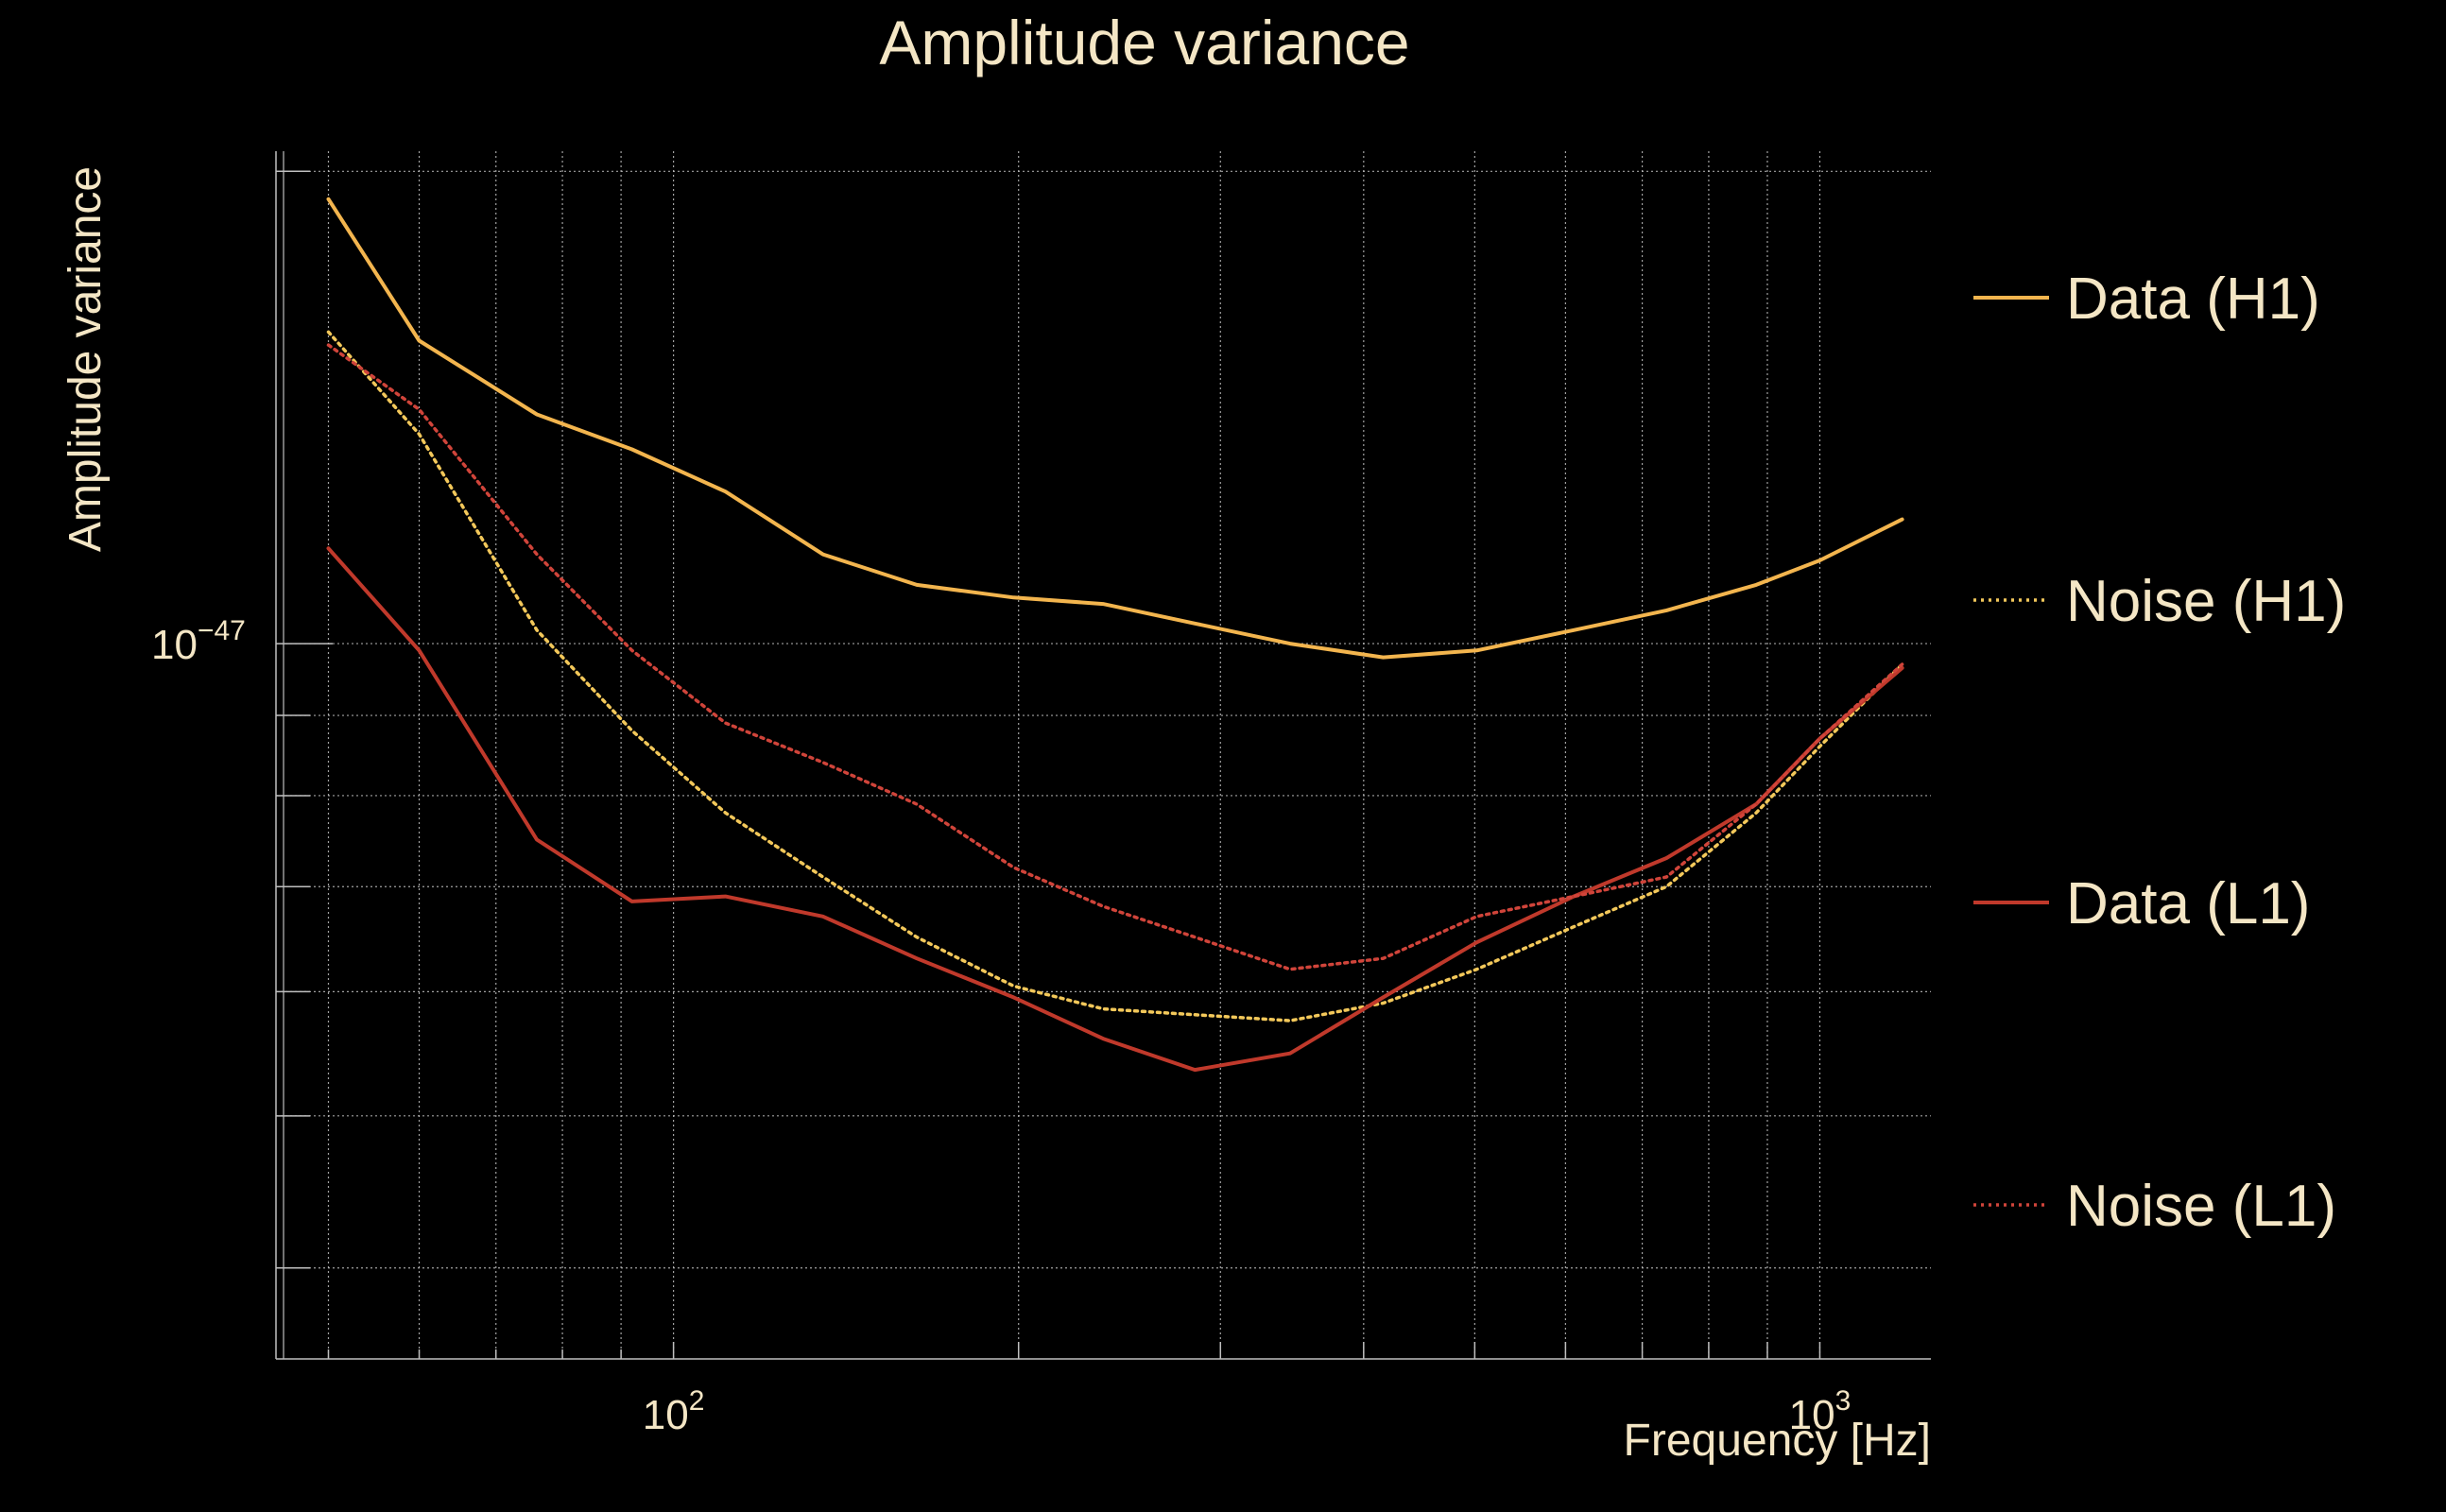 This screenshot has width=2446, height=1512. Describe the element at coordinates (1820, 1411) in the screenshot. I see `x-tick-label: 10³` at that location.